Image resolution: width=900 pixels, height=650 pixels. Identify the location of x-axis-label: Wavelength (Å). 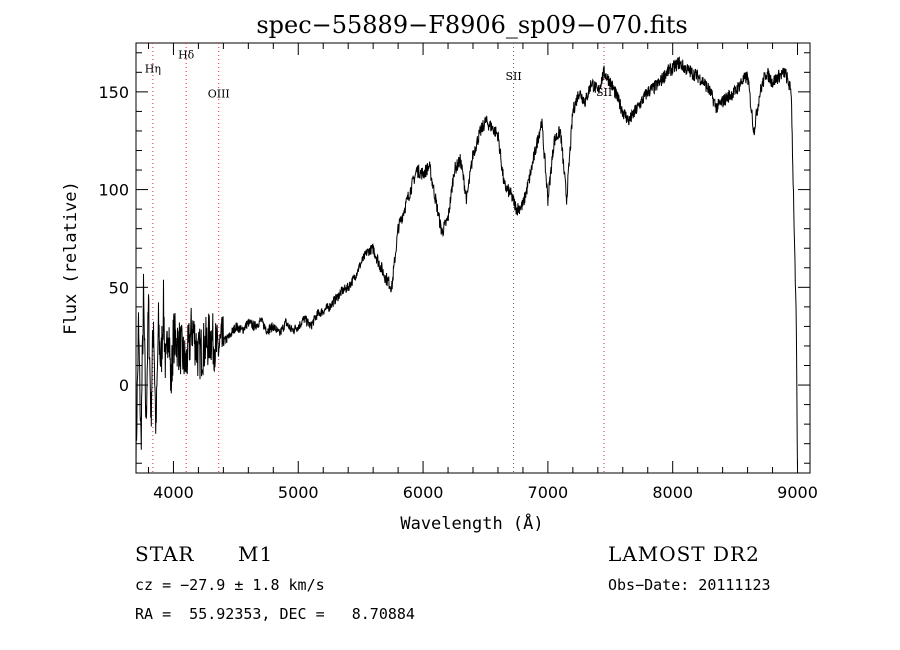
(471, 523).